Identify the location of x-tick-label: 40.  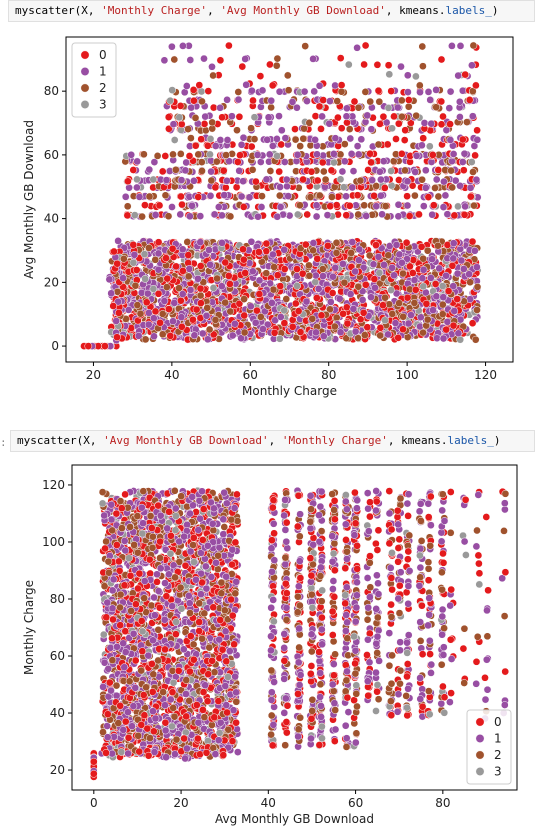
(171, 375).